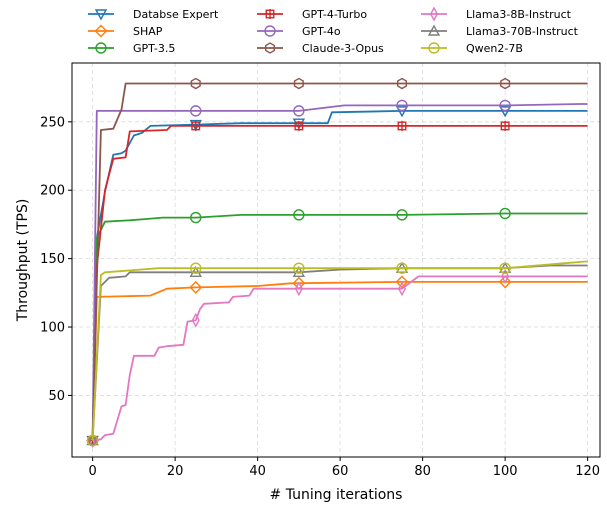  I want to click on legend-item: Llama3-8B-Instruct, so click(496, 14).